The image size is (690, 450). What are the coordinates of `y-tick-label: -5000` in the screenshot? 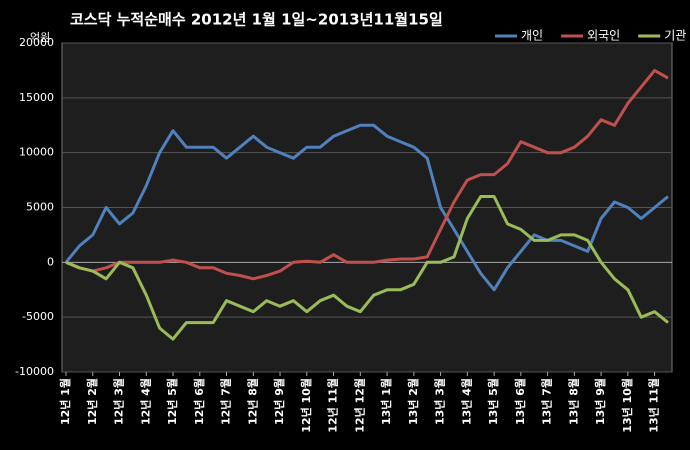 It's located at (38, 316).